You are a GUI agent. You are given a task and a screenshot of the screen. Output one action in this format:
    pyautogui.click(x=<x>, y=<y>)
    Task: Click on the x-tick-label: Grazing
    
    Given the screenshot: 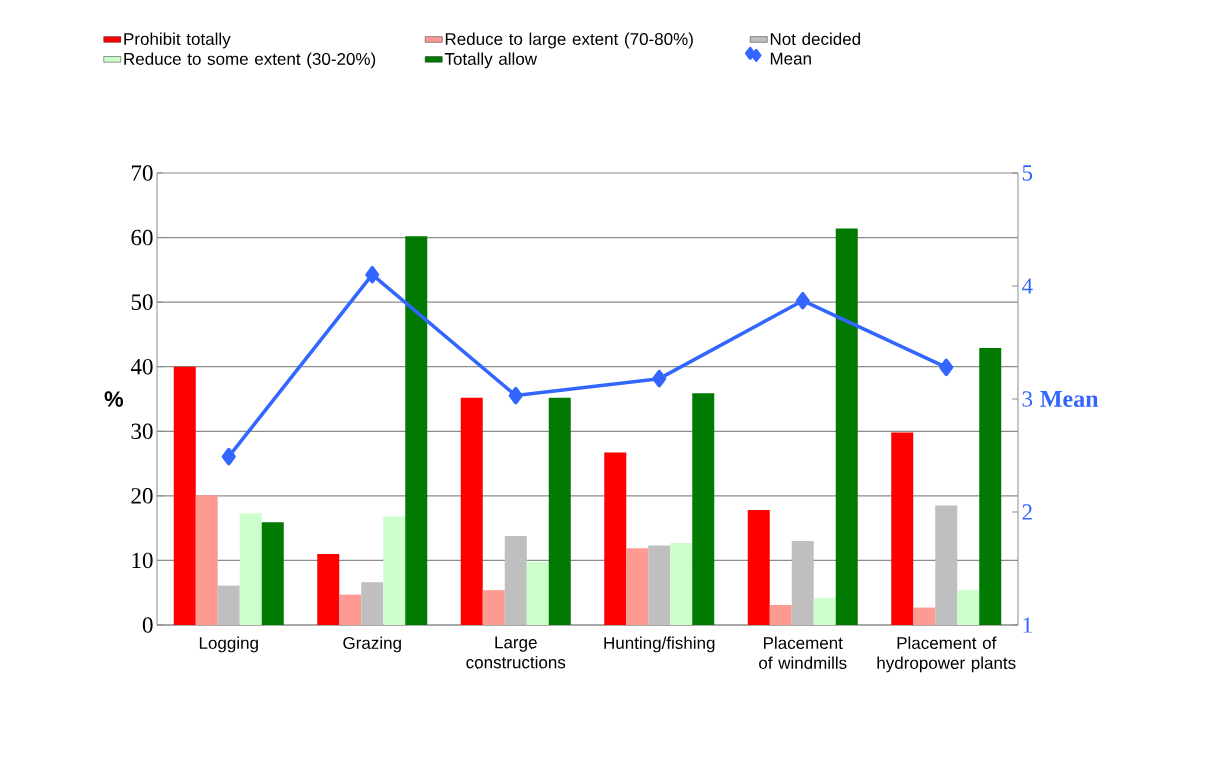 What is the action you would take?
    pyautogui.click(x=372, y=644)
    